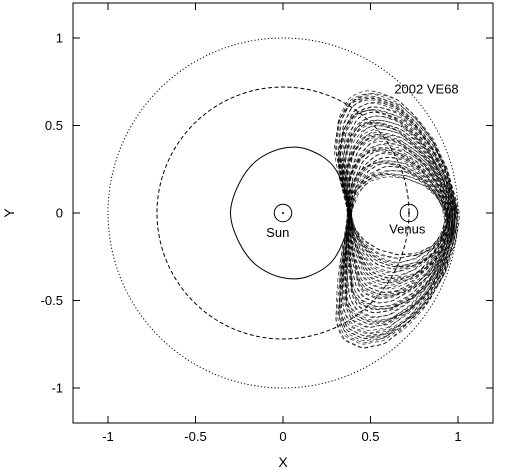 The image size is (514, 473). Describe the element at coordinates (108, 436) in the screenshot. I see `x-tick-label: -1` at that location.